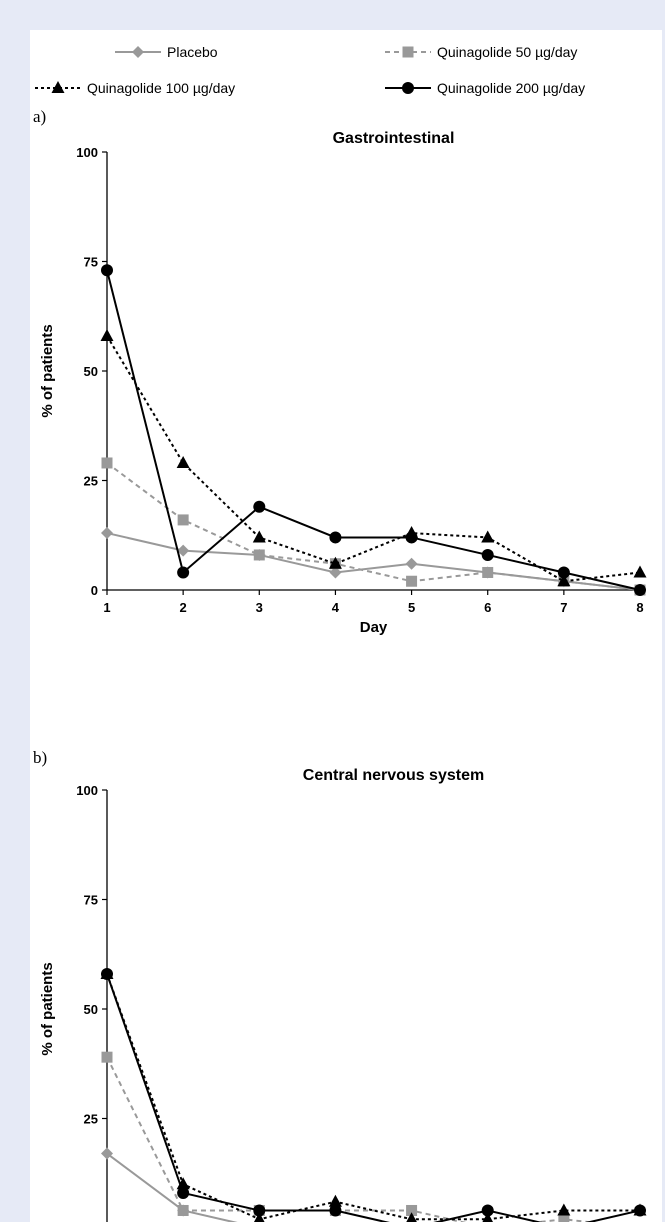  Describe the element at coordinates (511, 88) in the screenshot. I see `legend-label: Quinagolide 200 µg/day` at that location.